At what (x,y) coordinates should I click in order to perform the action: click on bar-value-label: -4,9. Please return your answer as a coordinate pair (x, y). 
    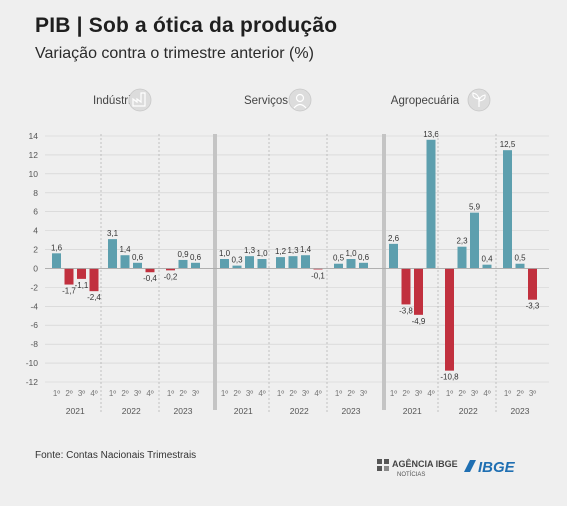
    Looking at the image, I should click on (419, 321).